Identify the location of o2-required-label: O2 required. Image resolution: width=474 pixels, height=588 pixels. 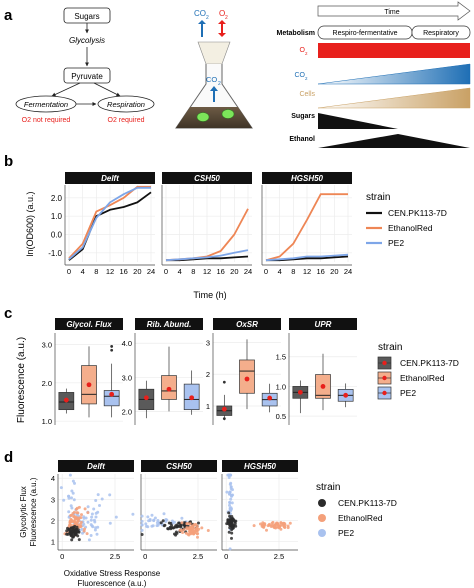
(126, 120).